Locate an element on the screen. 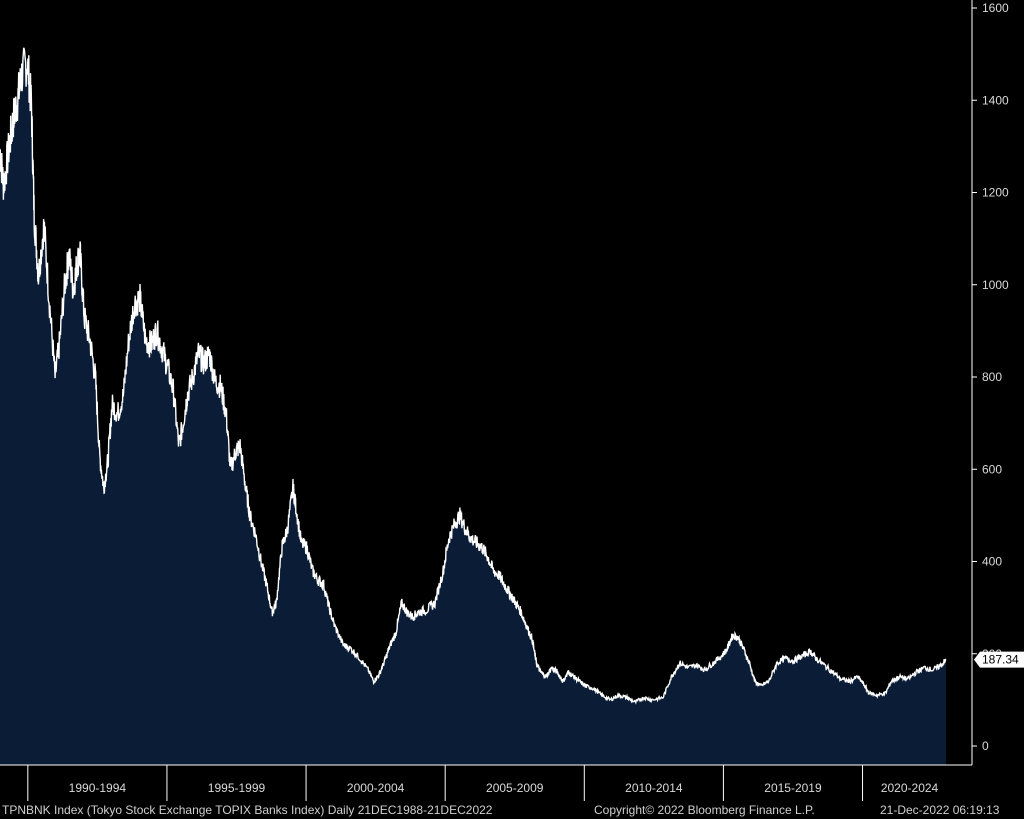 The height and width of the screenshot is (819, 1024). y-tick-label: 1400 is located at coordinates (995, 100).